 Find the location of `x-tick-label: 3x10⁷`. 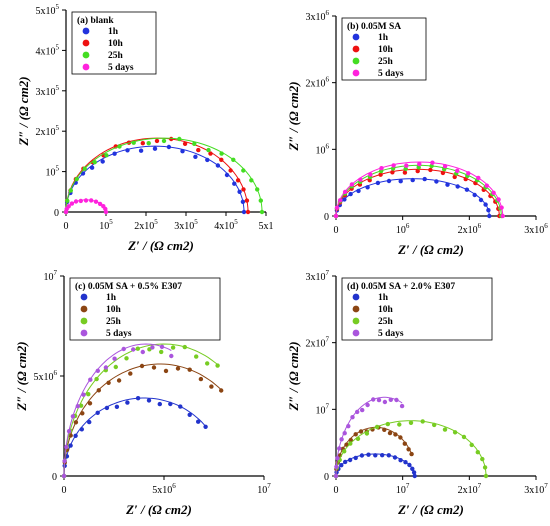

x-tick-label: 3x10⁷ is located at coordinates (536, 489).